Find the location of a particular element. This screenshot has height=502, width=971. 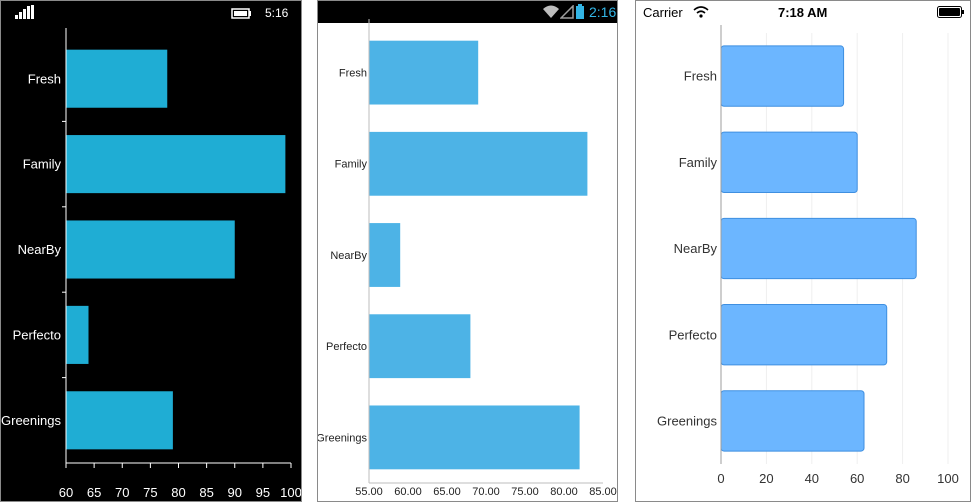

x-tick-label: 65 is located at coordinates (94, 492).